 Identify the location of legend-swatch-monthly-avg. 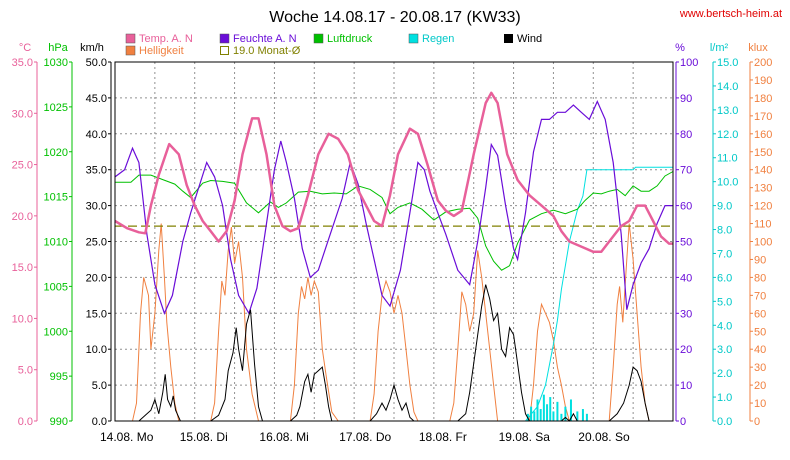
(224, 50).